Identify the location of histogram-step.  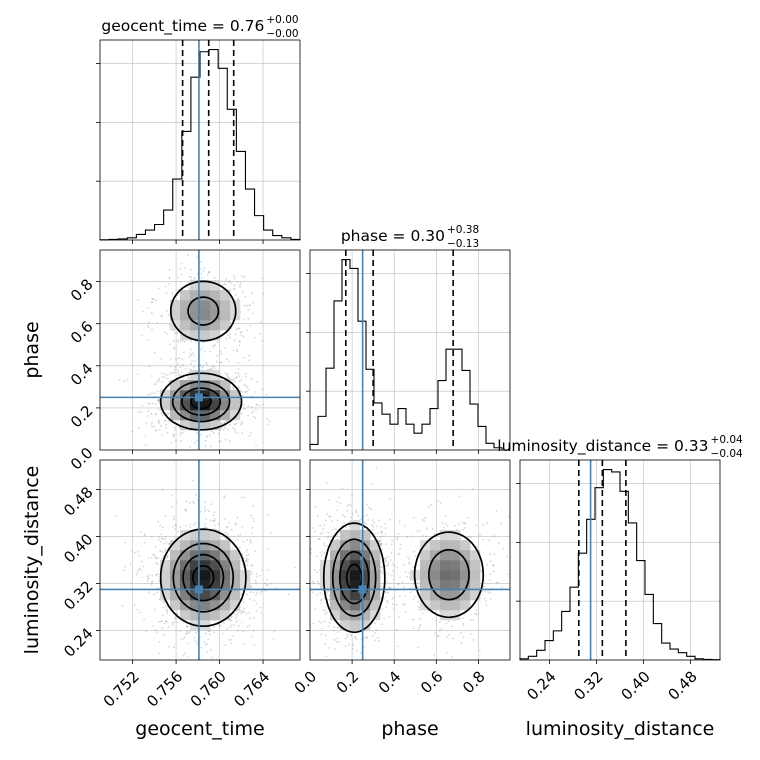
(200, 144).